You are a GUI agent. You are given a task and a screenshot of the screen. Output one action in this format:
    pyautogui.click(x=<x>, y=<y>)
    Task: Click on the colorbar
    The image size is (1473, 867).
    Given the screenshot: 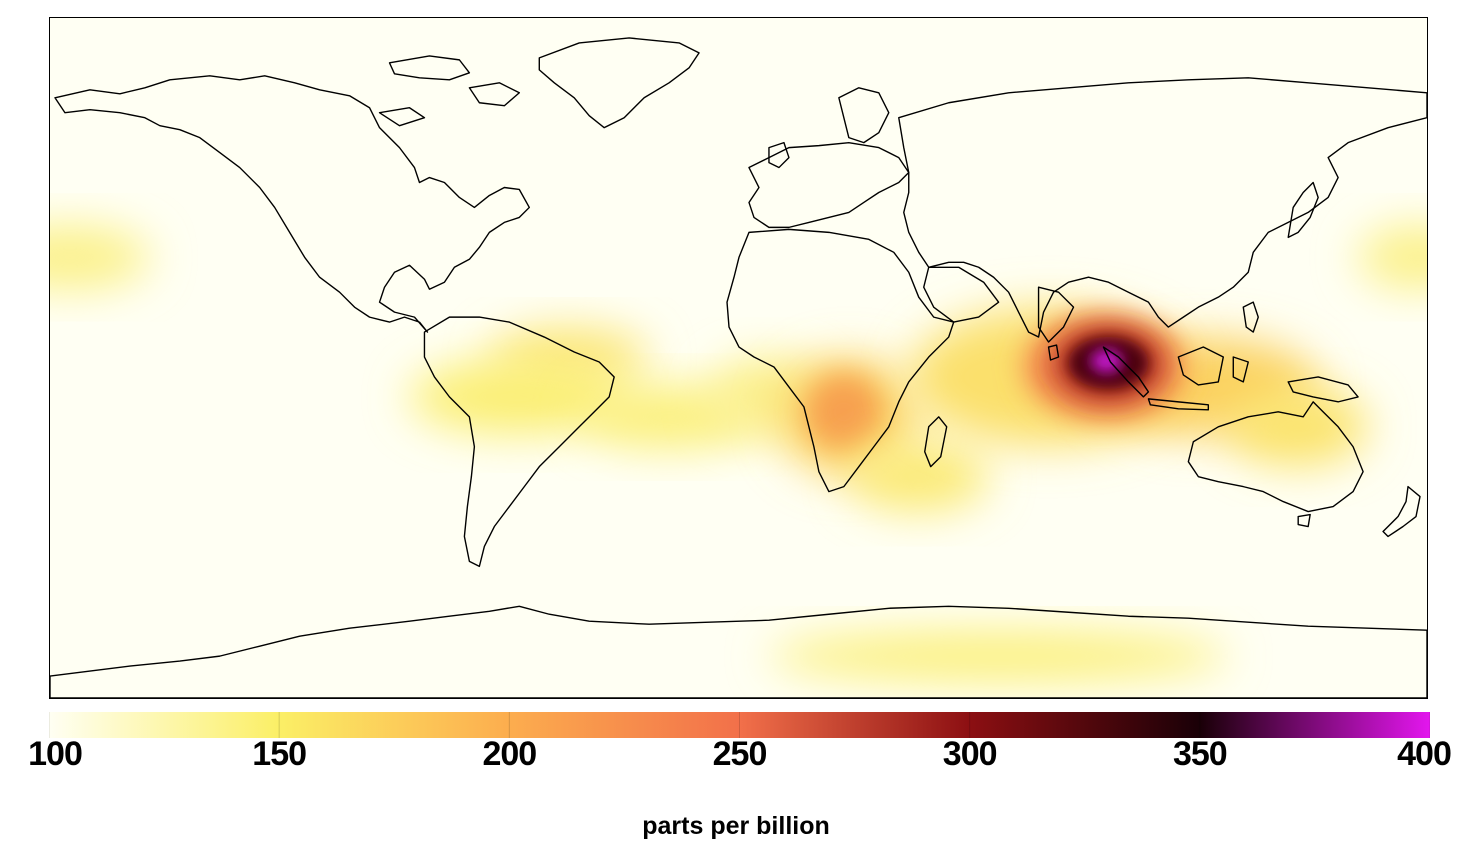 What is the action you would take?
    pyautogui.click(x=739, y=725)
    